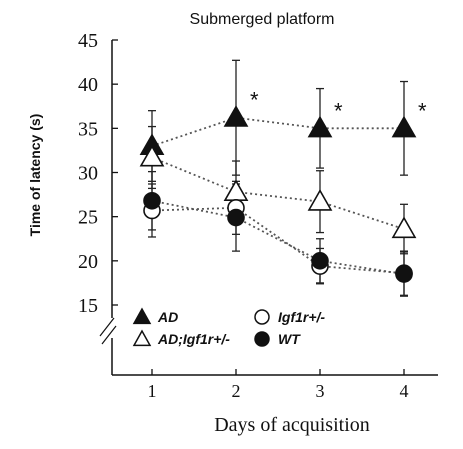  I want to click on y-axis-label: Time of latency (s), so click(35, 175).